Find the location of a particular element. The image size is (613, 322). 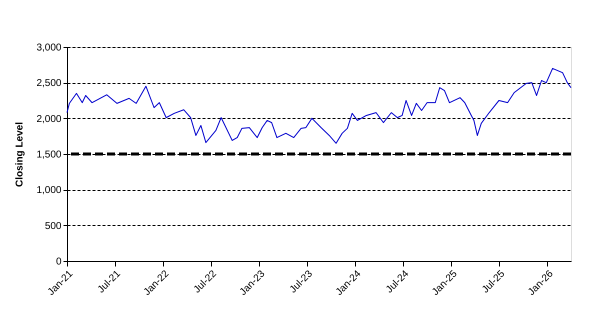

y-tick-label: 1,500 is located at coordinates (49, 155).